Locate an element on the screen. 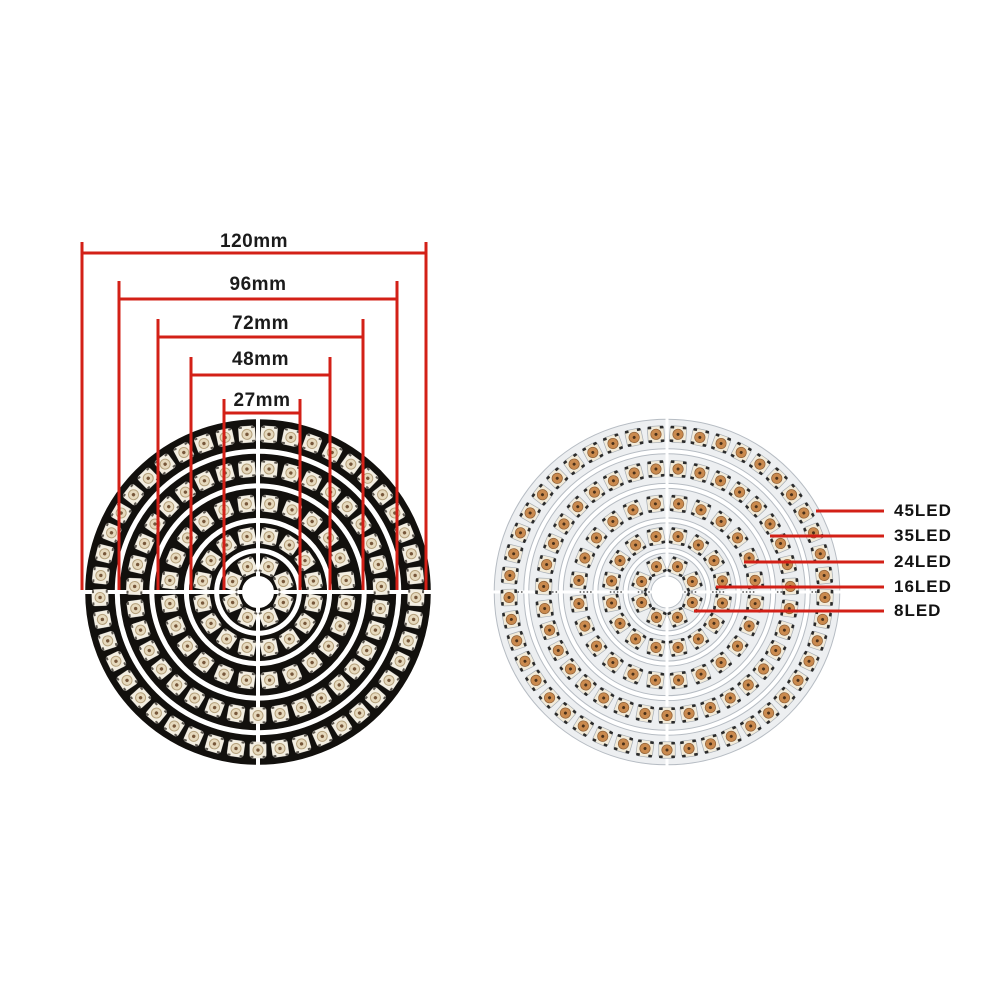 The height and width of the screenshot is (1000, 1000). dimension-label-27mm: 27mm is located at coordinates (262, 400).